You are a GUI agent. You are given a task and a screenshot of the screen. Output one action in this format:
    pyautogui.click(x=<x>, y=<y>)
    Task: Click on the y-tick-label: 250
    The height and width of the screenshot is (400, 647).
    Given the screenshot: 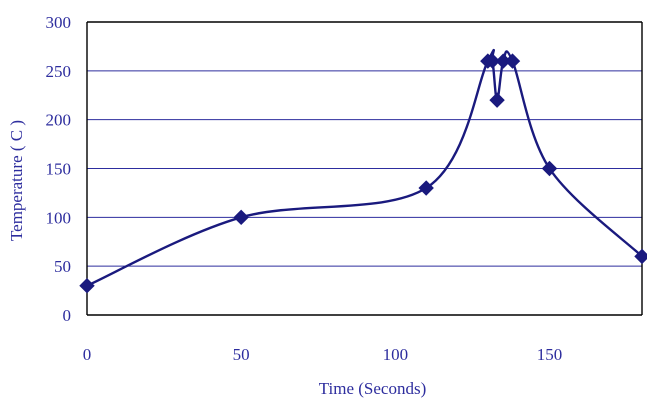 What is the action you would take?
    pyautogui.click(x=59, y=71)
    